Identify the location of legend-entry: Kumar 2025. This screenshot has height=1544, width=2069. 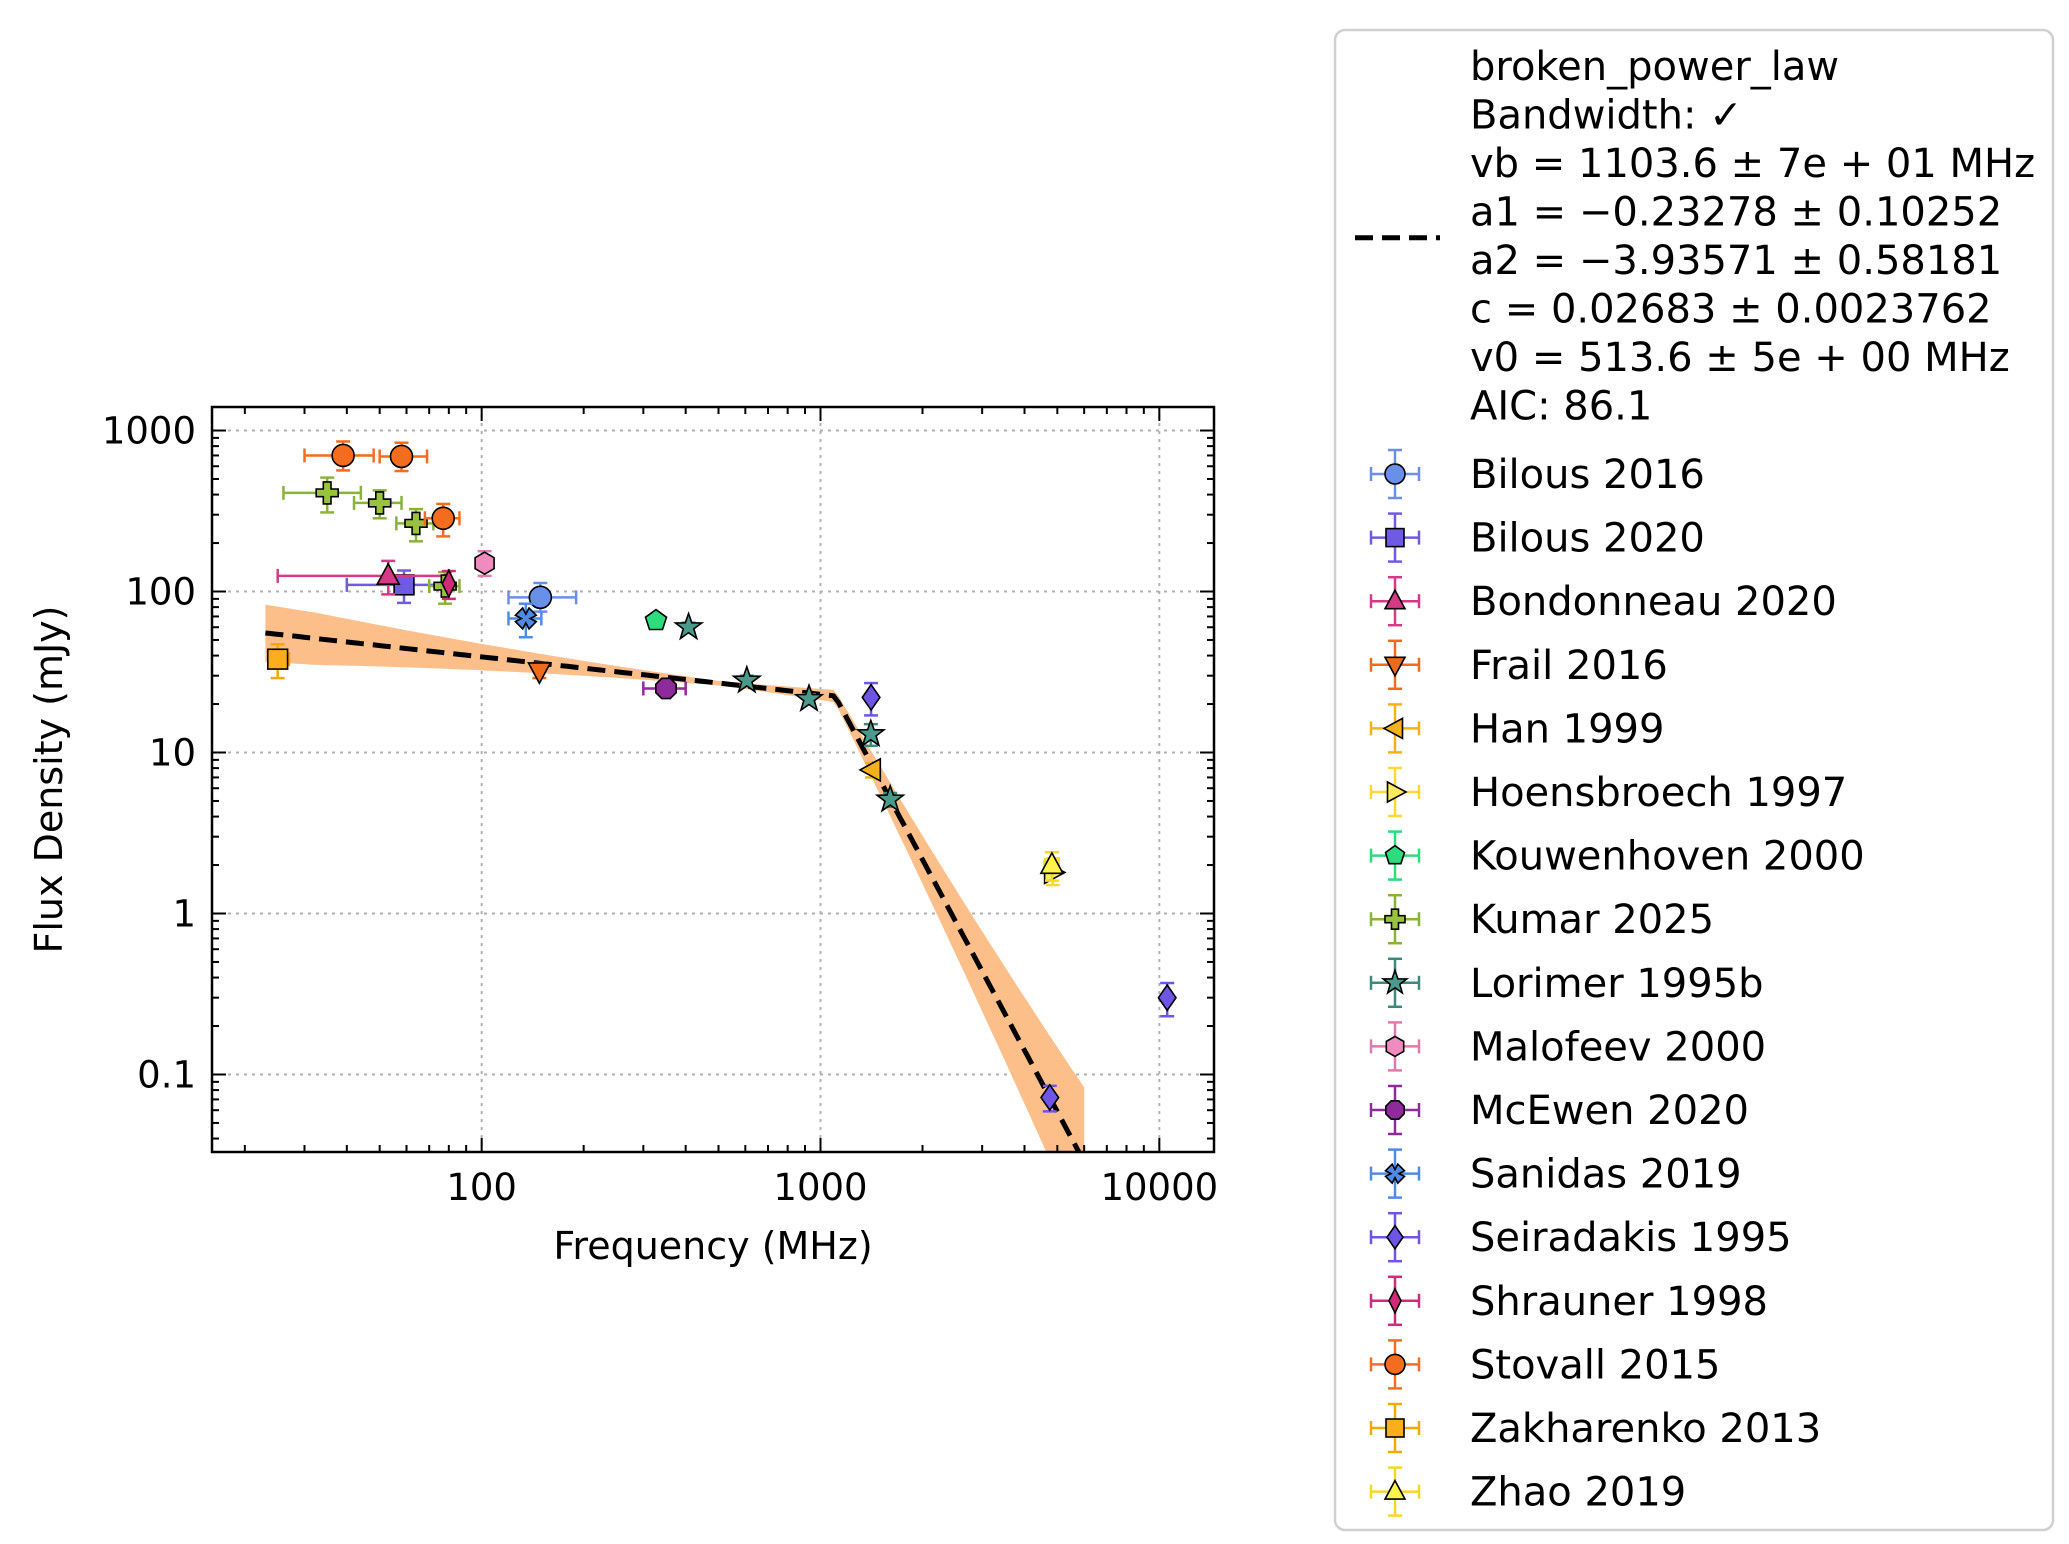
(1541, 919).